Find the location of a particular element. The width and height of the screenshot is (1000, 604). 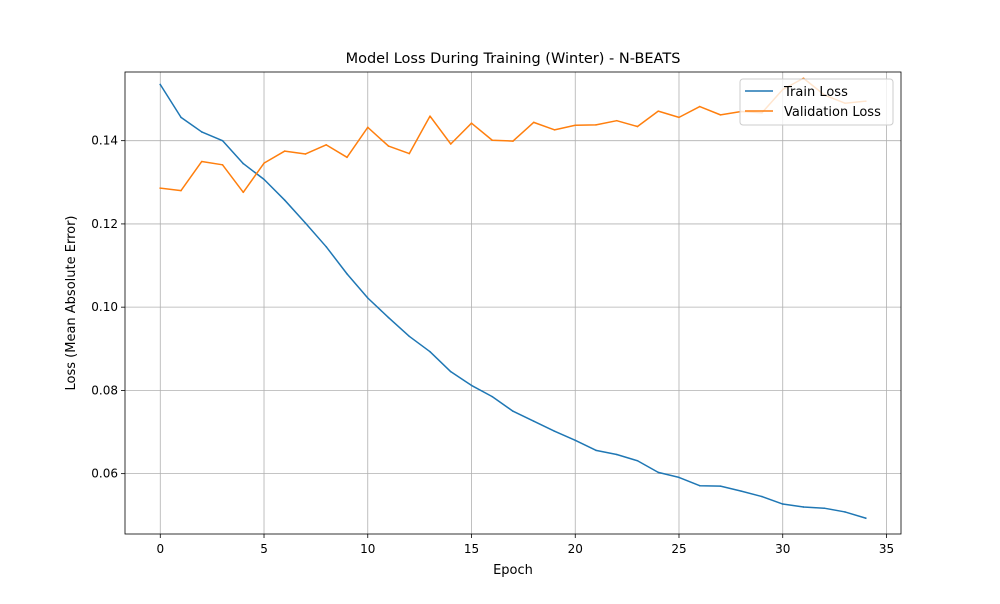

y-axis-label: Loss (Mean Absolute Error) is located at coordinates (71, 303).